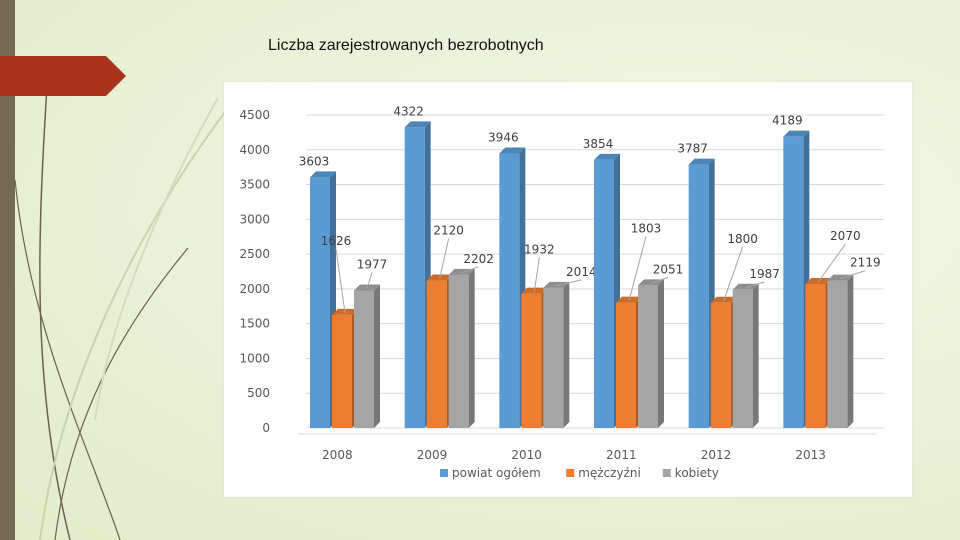  I want to click on x-tick-label: 2012, so click(716, 455).